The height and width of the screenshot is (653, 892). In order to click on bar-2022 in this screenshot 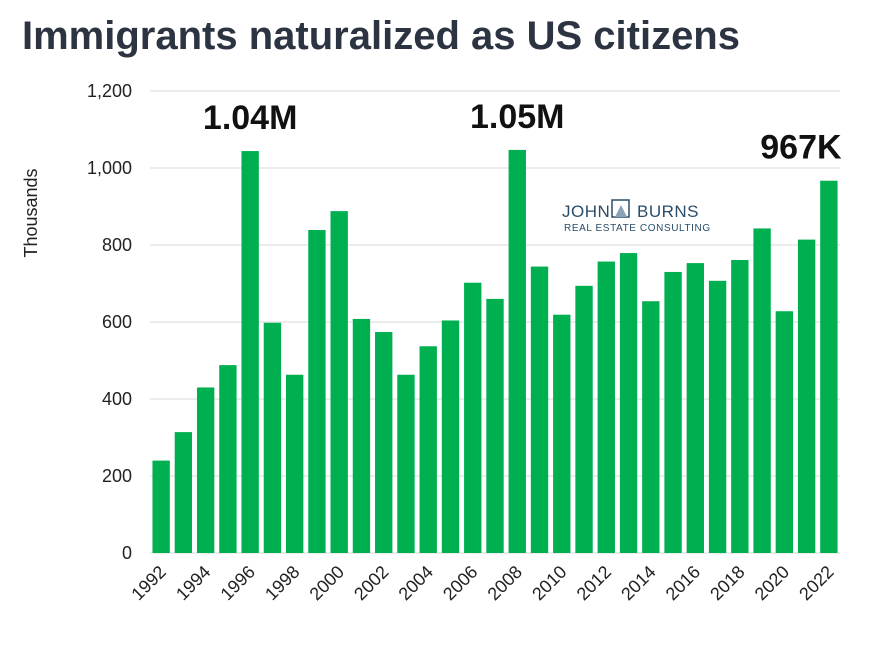, I will do `click(829, 366)`.